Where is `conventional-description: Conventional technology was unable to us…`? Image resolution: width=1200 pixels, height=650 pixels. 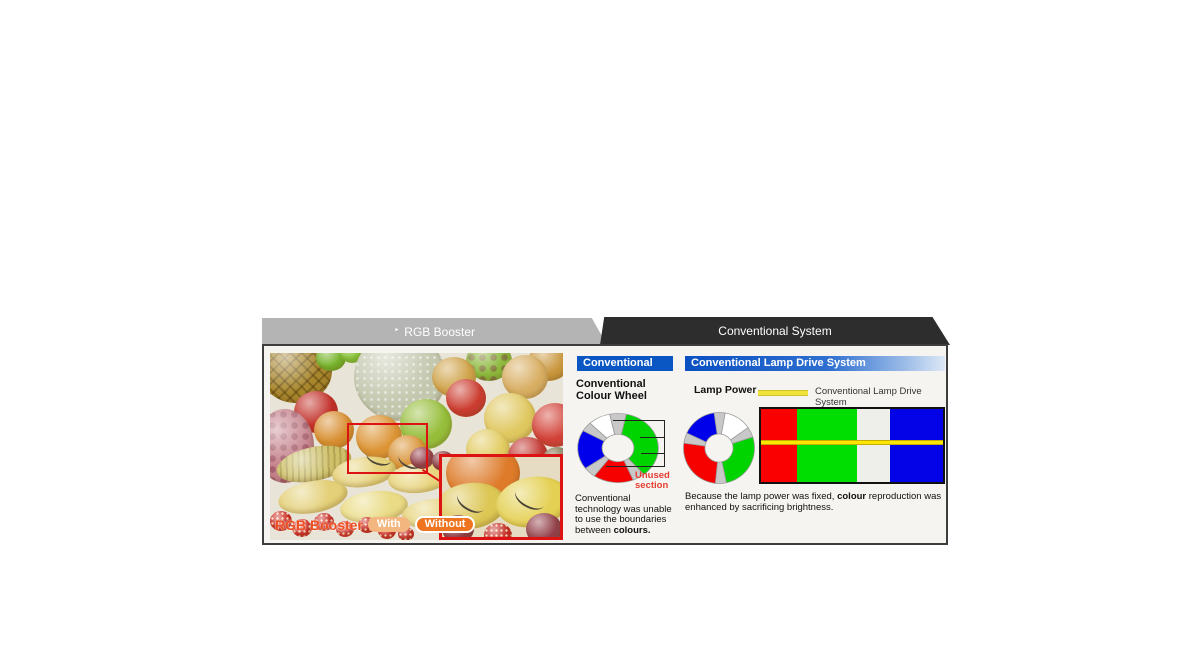 conventional-description: Conventional technology was unable to us… is located at coordinates (623, 514).